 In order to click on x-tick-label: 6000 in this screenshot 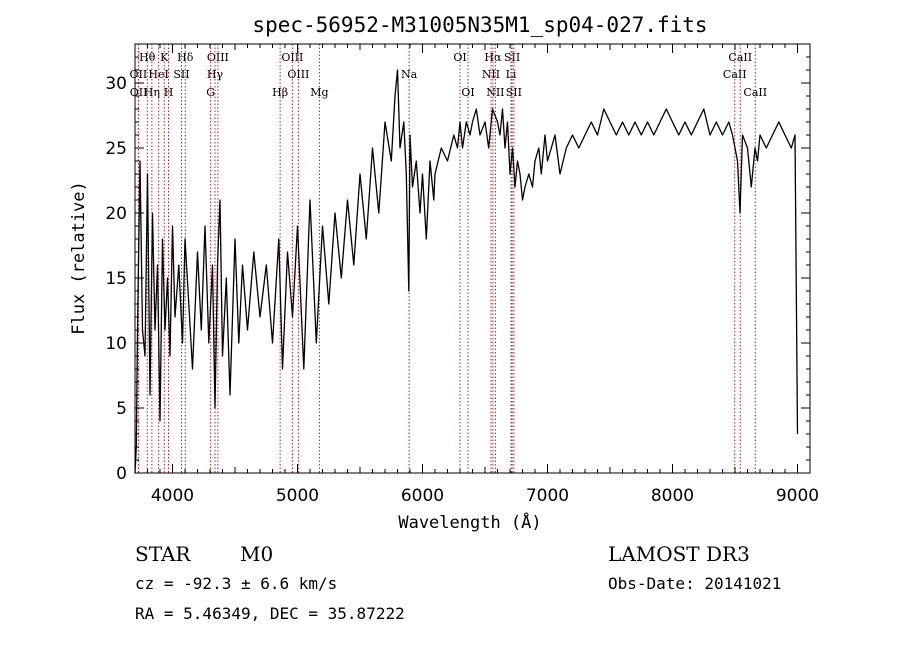, I will do `click(422, 496)`.